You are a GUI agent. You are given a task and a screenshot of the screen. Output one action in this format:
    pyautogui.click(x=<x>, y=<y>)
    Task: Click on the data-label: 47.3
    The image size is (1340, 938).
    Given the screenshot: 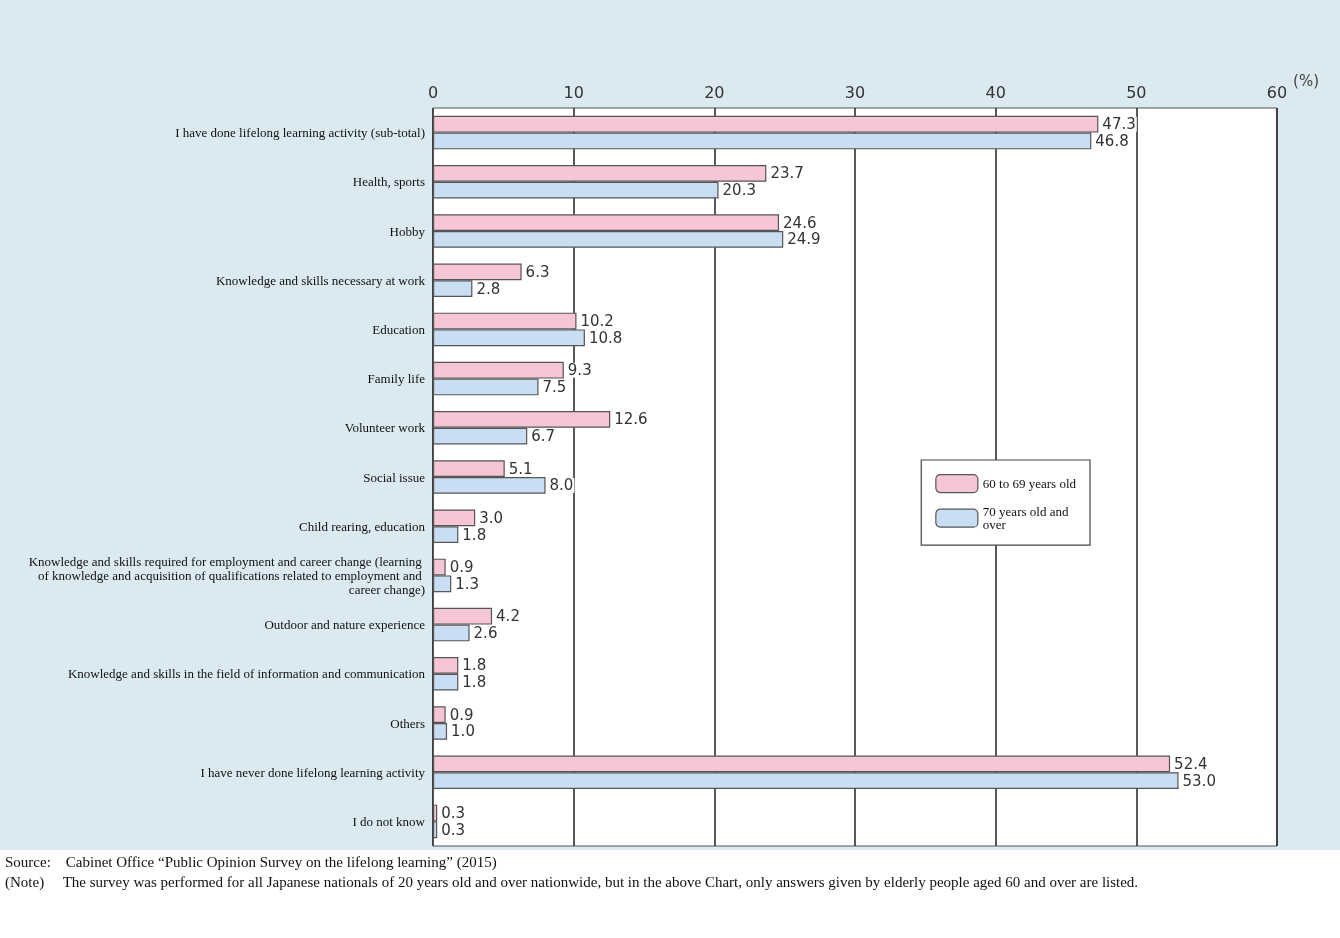 What is the action you would take?
    pyautogui.click(x=1119, y=124)
    